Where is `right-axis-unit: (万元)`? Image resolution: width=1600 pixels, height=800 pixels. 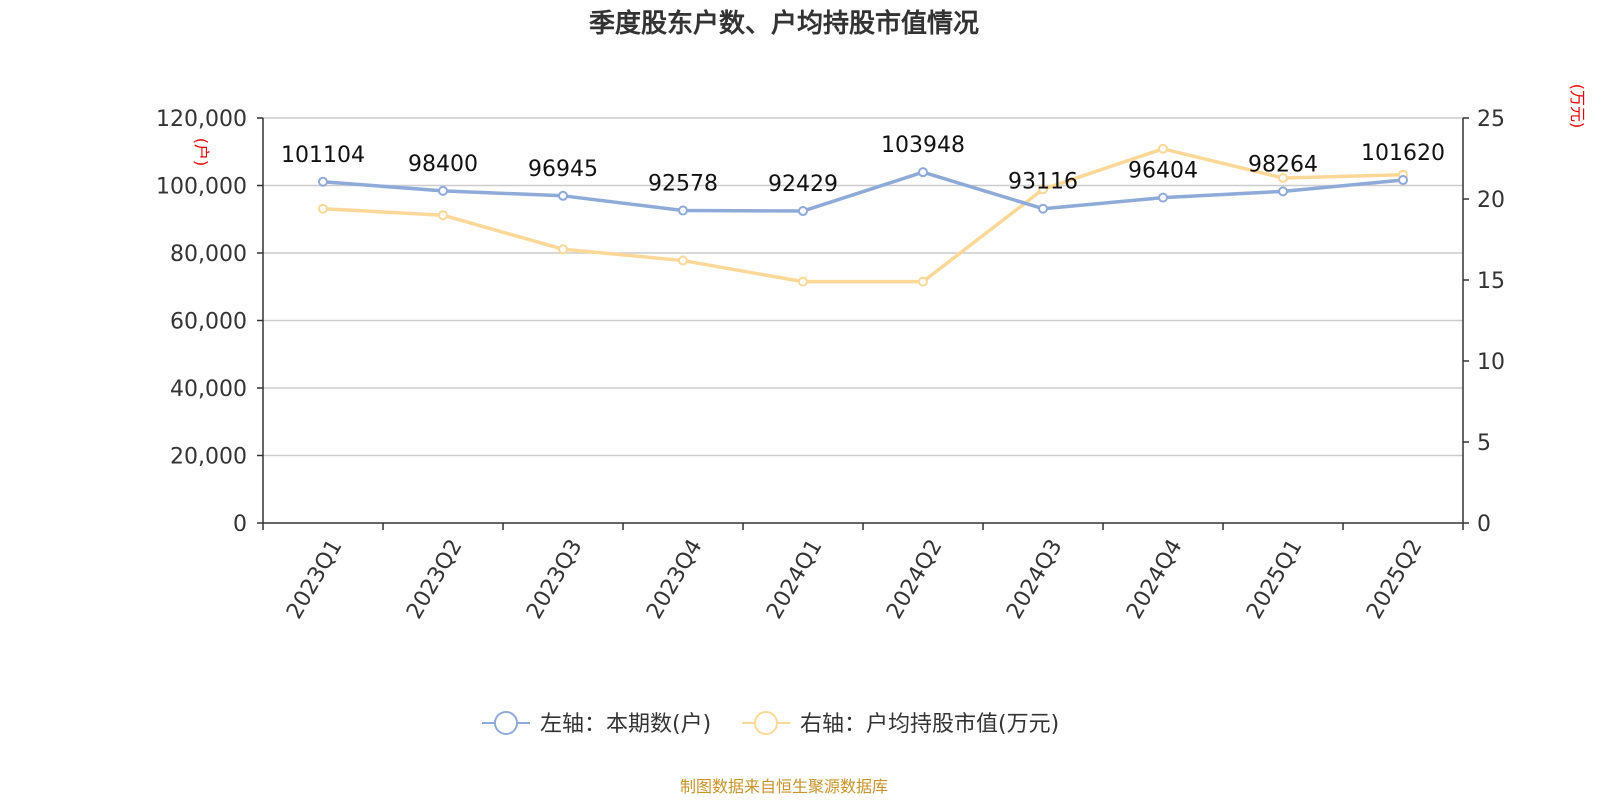 right-axis-unit: (万元) is located at coordinates (1577, 106).